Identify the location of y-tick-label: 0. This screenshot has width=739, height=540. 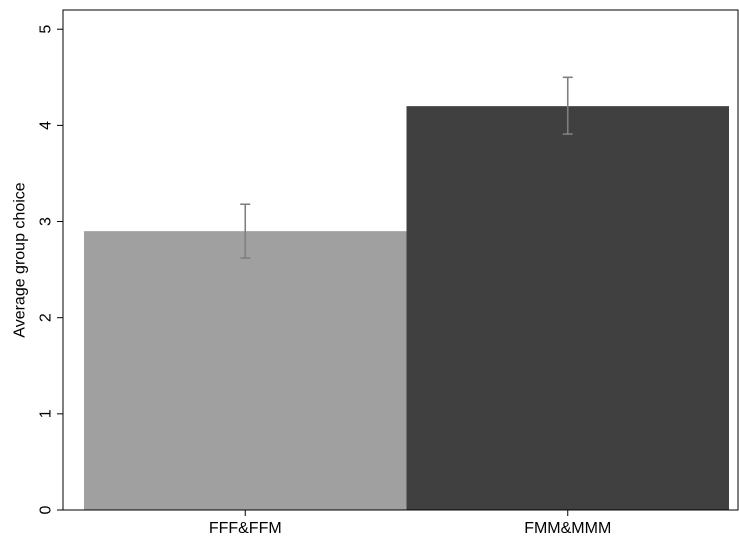
(46, 509).